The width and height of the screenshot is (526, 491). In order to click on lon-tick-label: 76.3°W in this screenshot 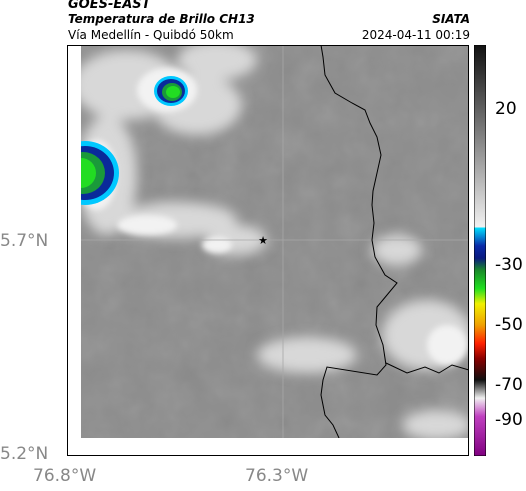, I will do `click(277, 476)`.